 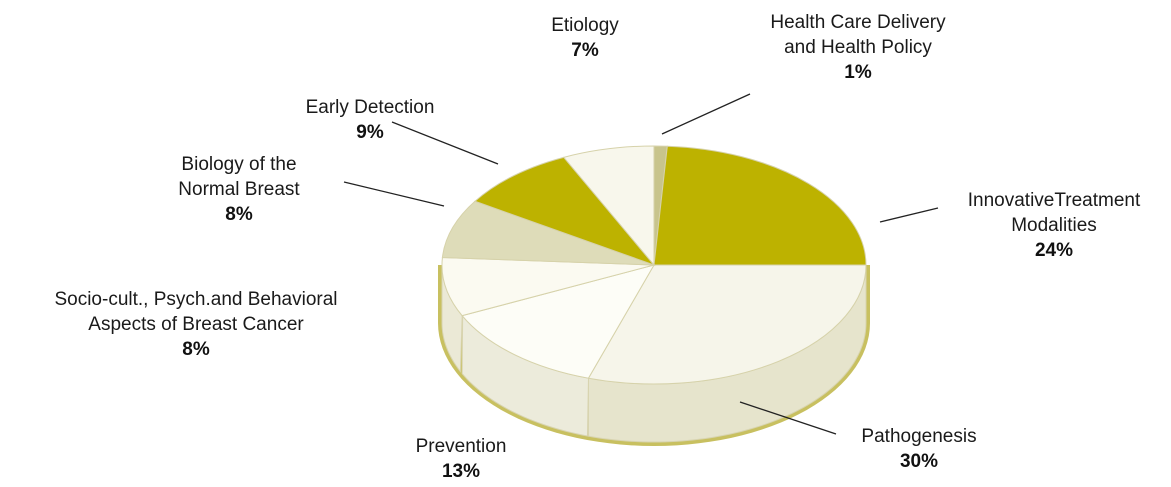 I want to click on slice-label-text: Pathogenesis, so click(x=918, y=436).